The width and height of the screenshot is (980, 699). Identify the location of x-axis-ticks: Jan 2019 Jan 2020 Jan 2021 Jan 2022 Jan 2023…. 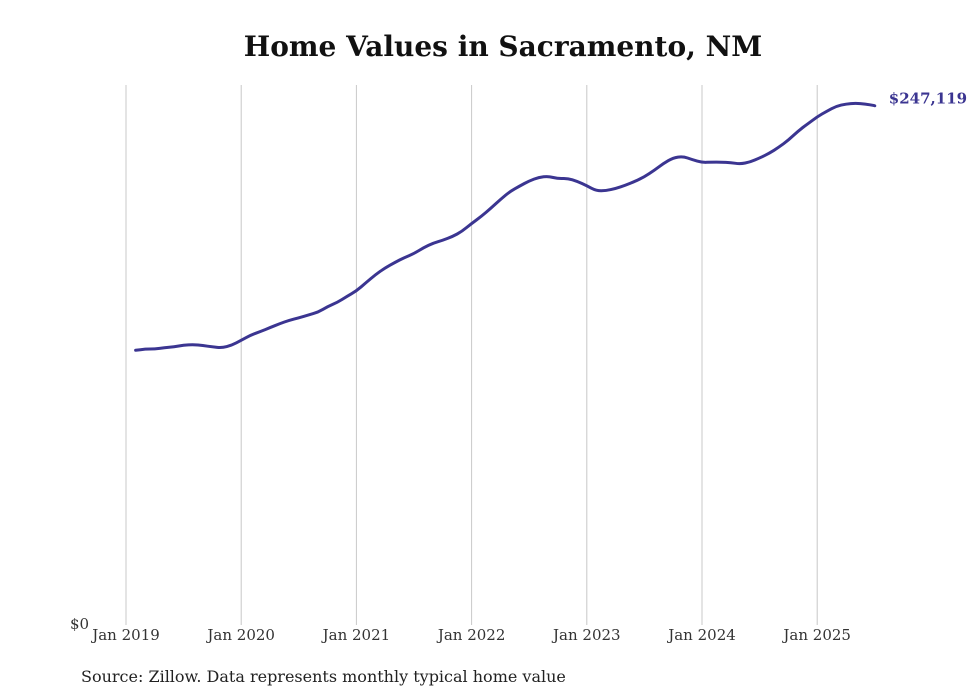
(470, 635).